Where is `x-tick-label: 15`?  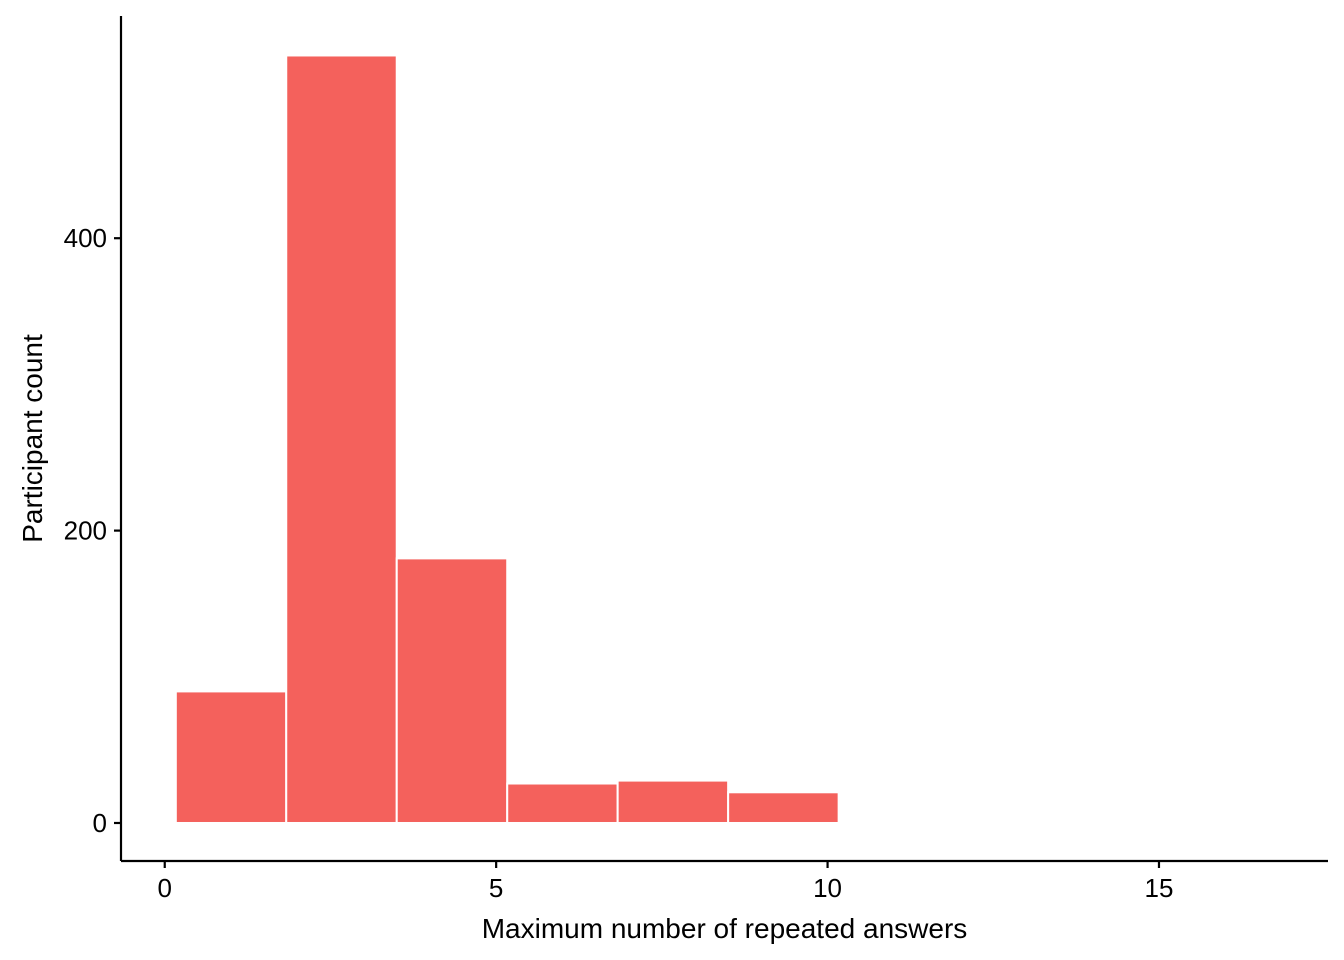 x-tick-label: 15 is located at coordinates (1159, 888).